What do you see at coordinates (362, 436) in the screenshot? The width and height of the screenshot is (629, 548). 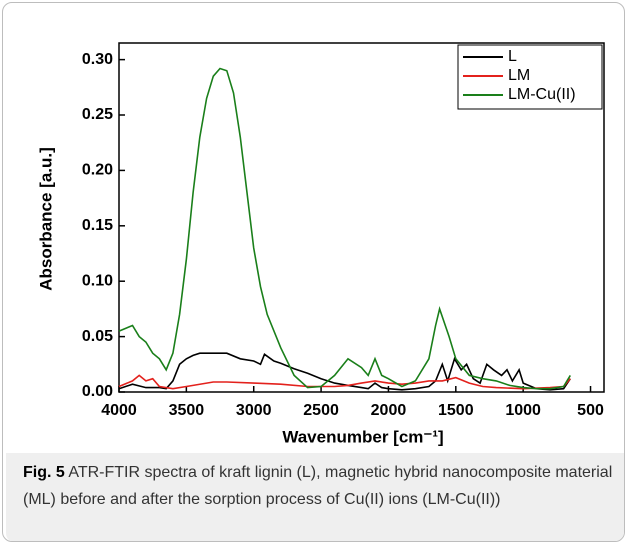 I see `x-axis-title: Wavenumber [cm⁻¹]` at bounding box center [362, 436].